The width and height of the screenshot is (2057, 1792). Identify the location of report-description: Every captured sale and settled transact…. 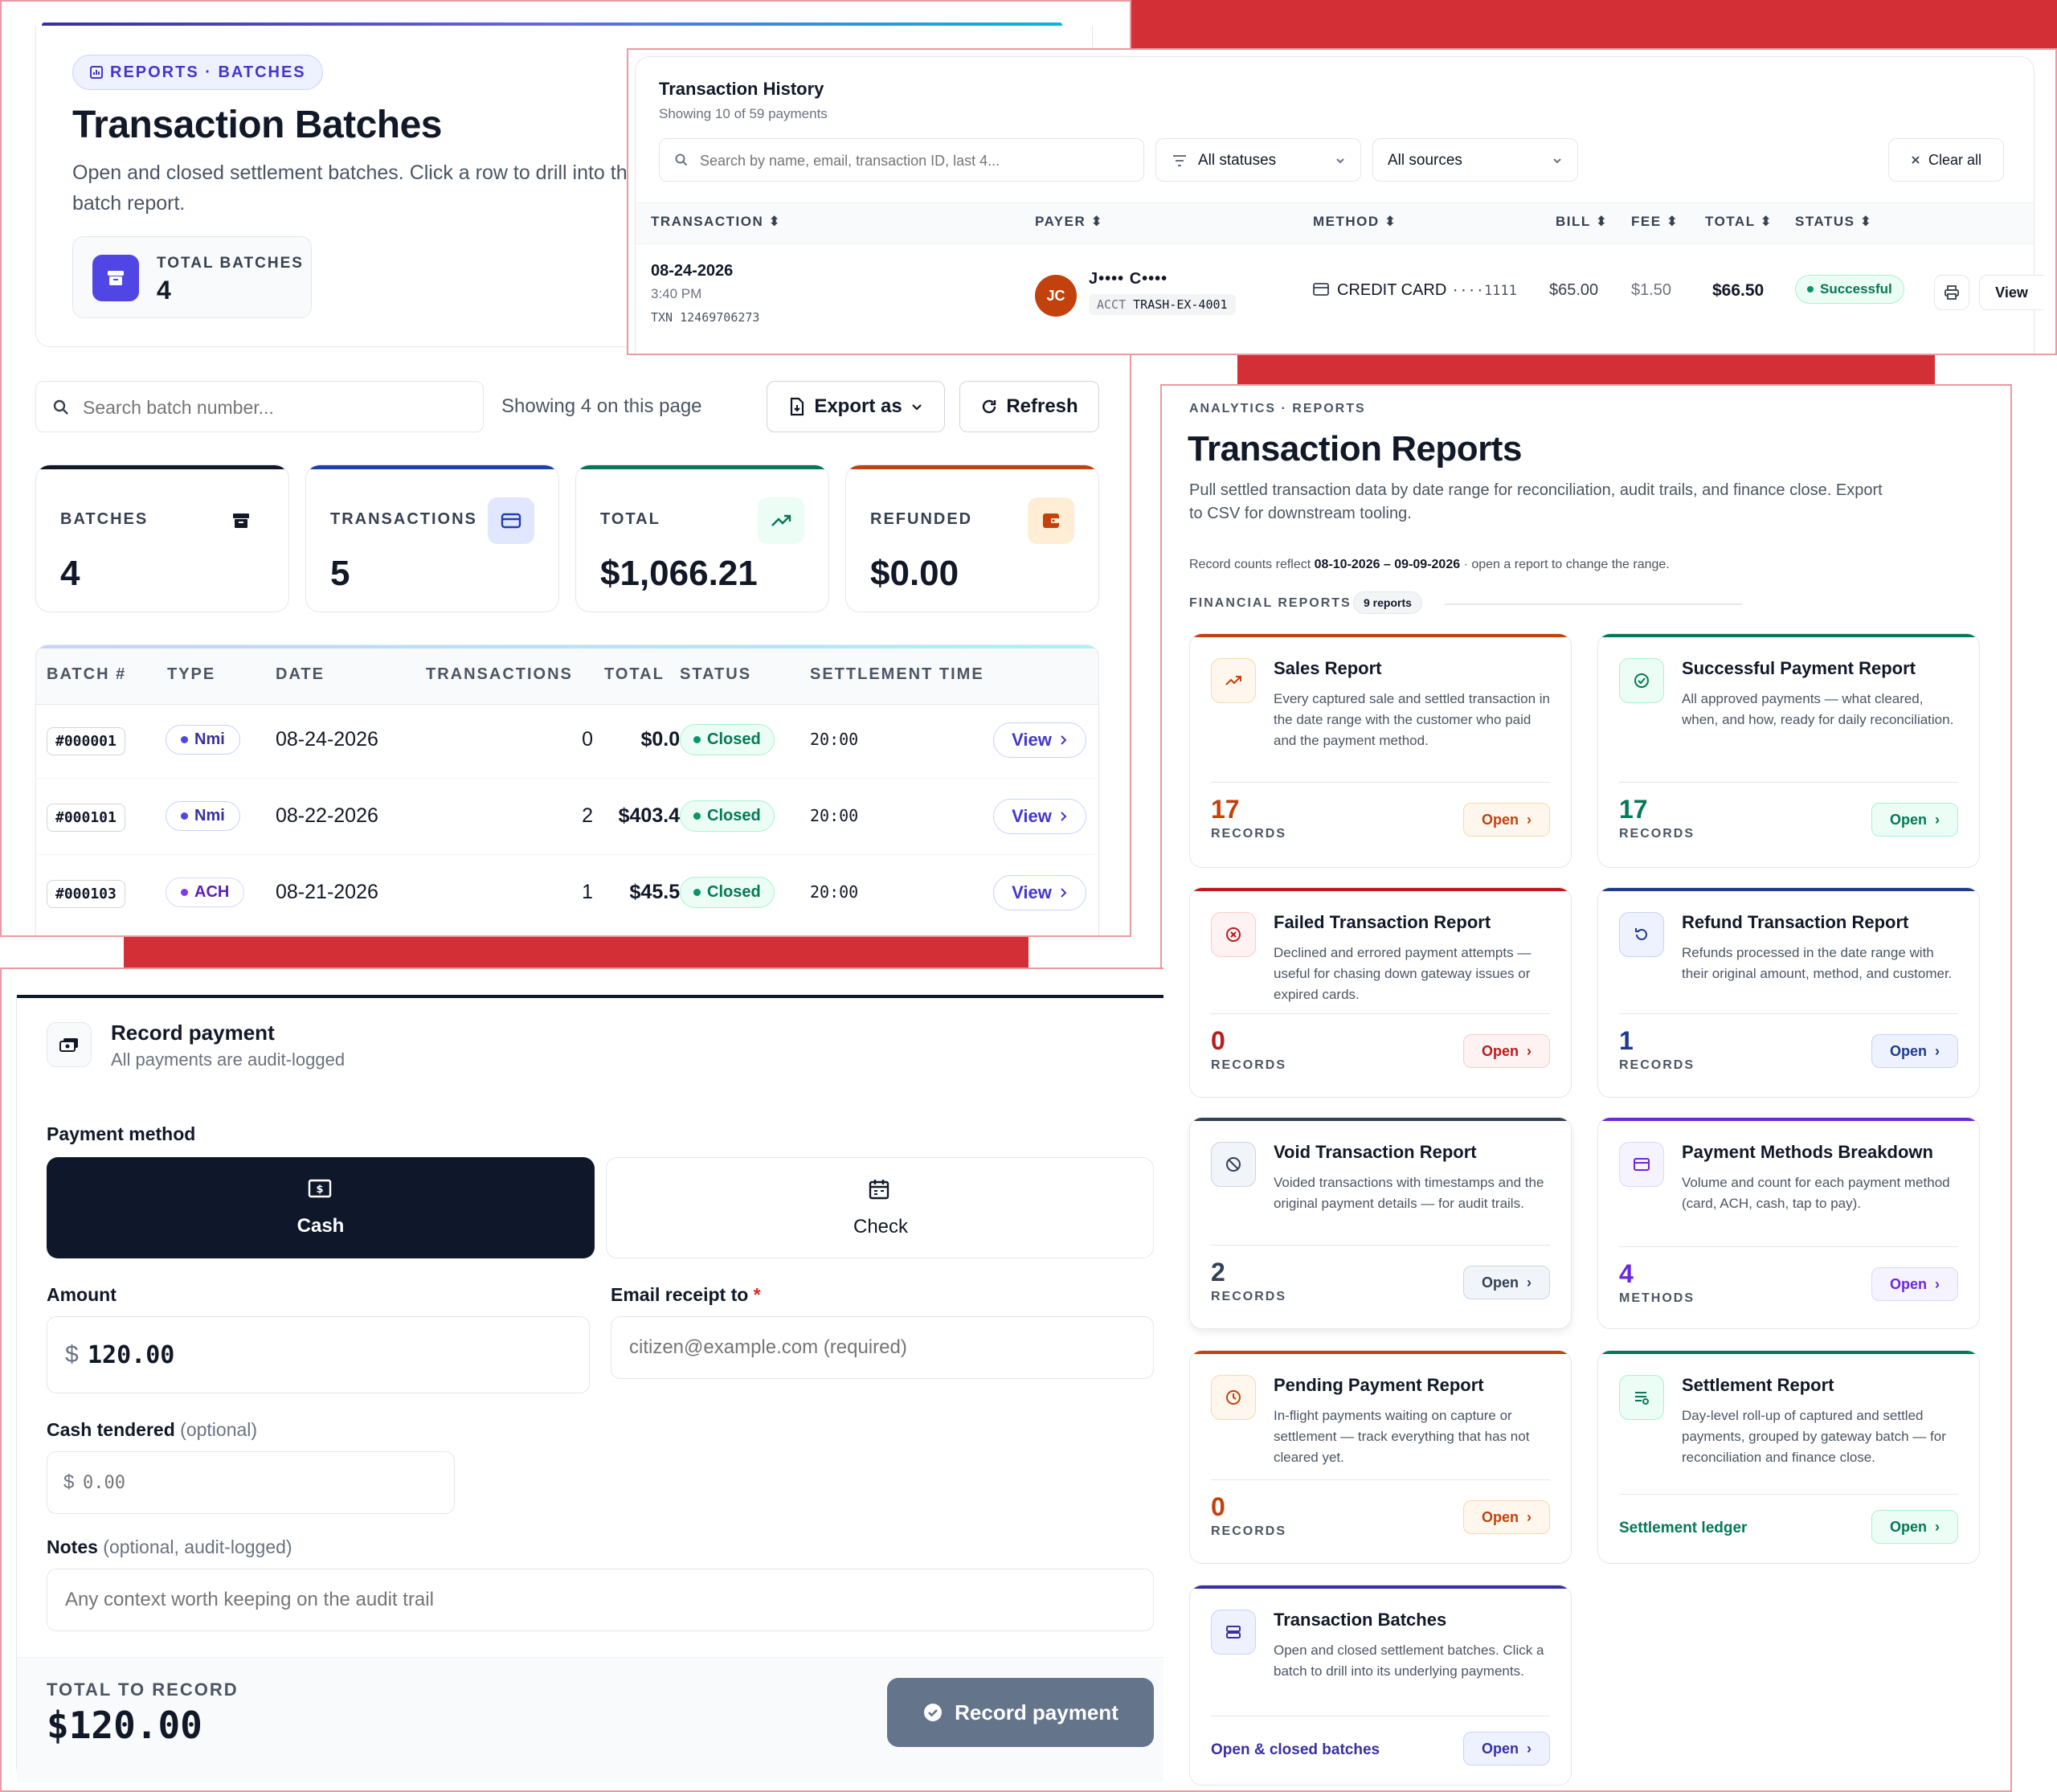
(1412, 719).